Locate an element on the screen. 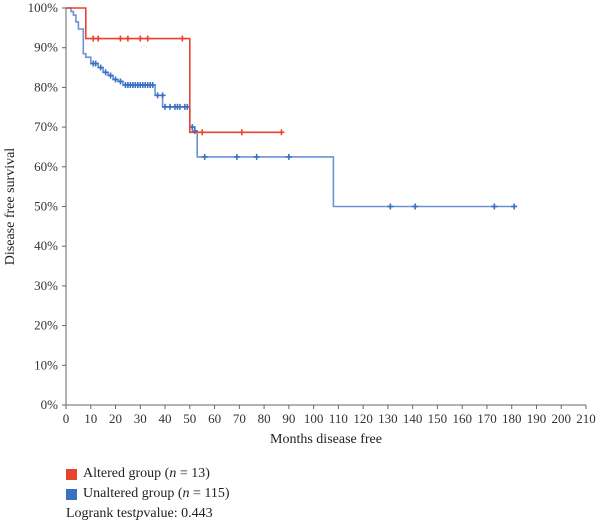 The width and height of the screenshot is (600, 531). x-tick-label: 130 is located at coordinates (388, 418).